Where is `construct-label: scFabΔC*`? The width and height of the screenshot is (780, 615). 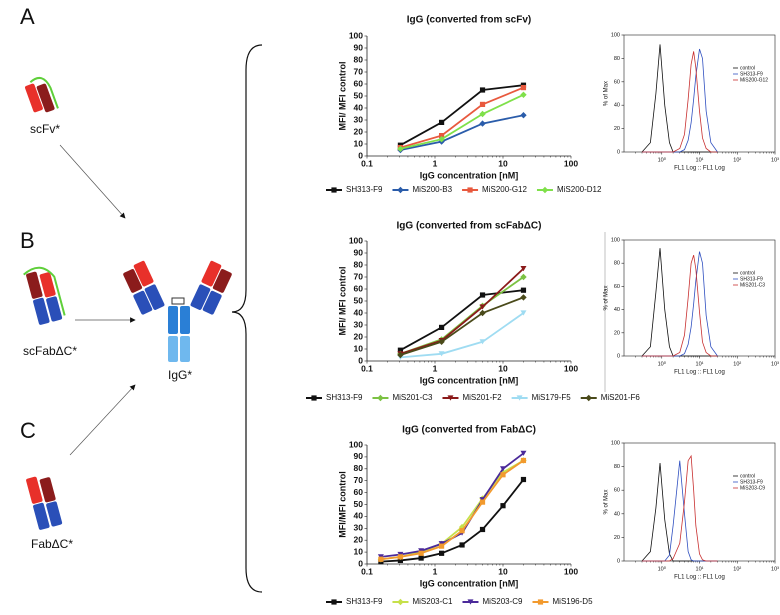 construct-label: scFabΔC* is located at coordinates (50, 351).